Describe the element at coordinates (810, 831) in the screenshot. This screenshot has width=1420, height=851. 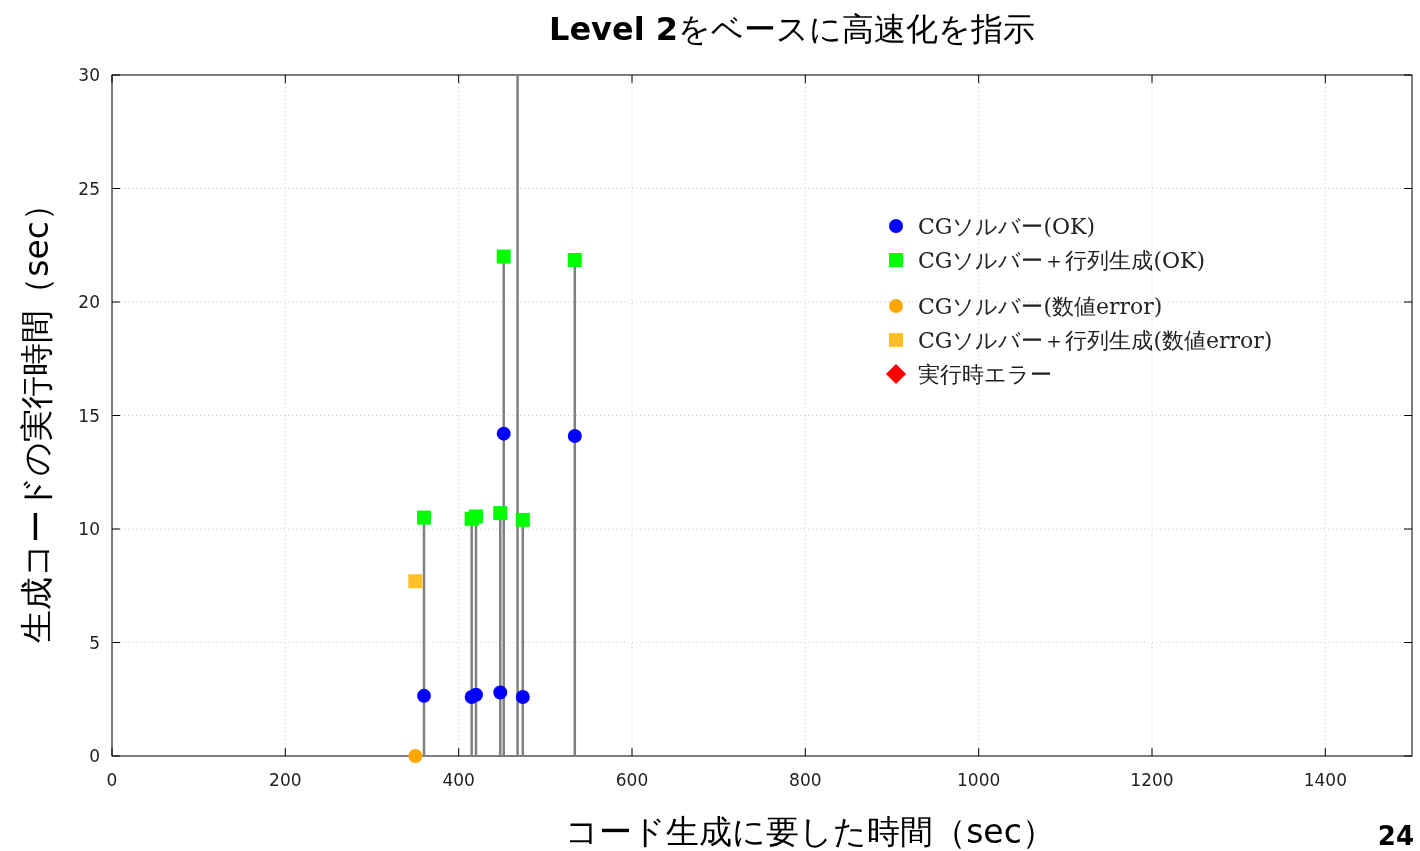
I see `x-axis-title: コード生成に要した時間（sec）` at that location.